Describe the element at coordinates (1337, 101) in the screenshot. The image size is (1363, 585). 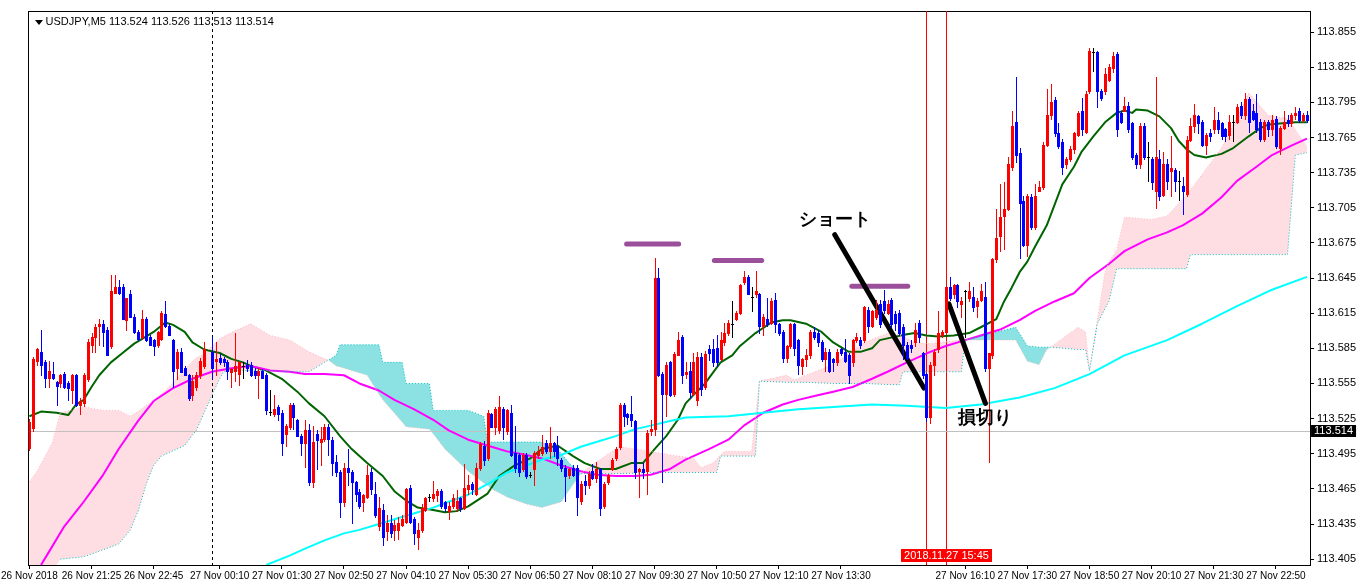
I see `y-tick-label: 113.795` at that location.